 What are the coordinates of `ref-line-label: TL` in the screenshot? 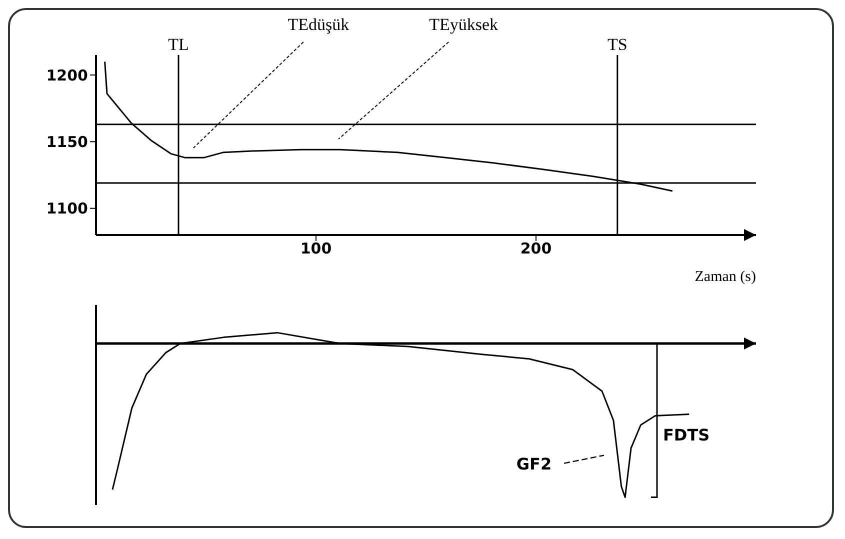 It's located at (178, 44).